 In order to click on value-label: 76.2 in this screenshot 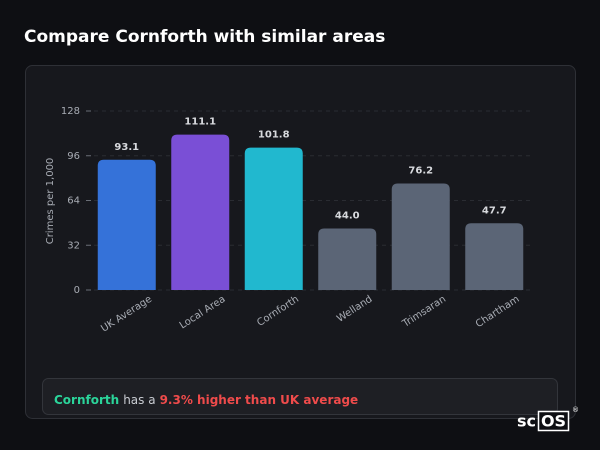, I will do `click(420, 170)`.